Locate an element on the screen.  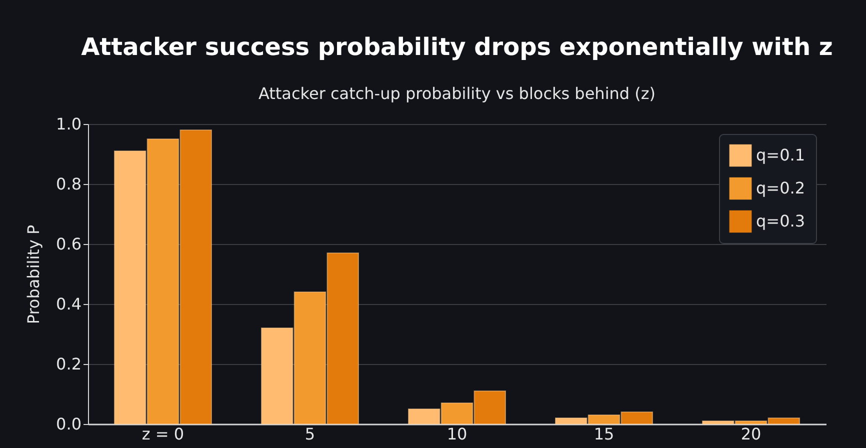
x-tick-label: 20 is located at coordinates (751, 434).